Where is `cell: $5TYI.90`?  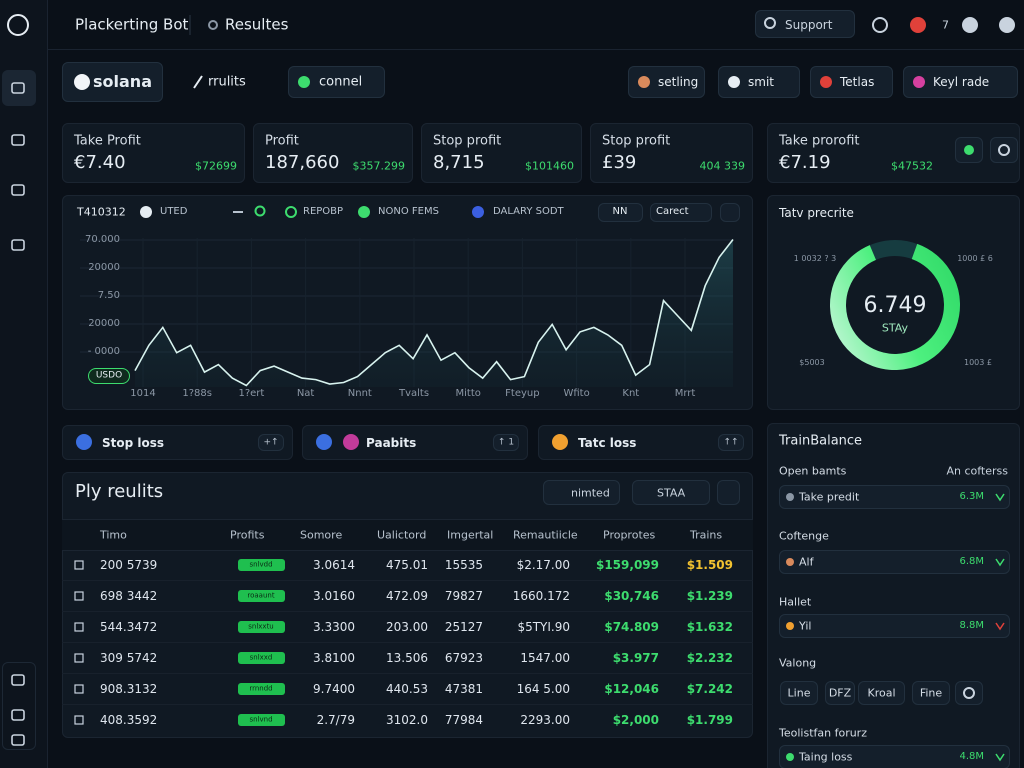 cell: $5TYI.90 is located at coordinates (543, 627).